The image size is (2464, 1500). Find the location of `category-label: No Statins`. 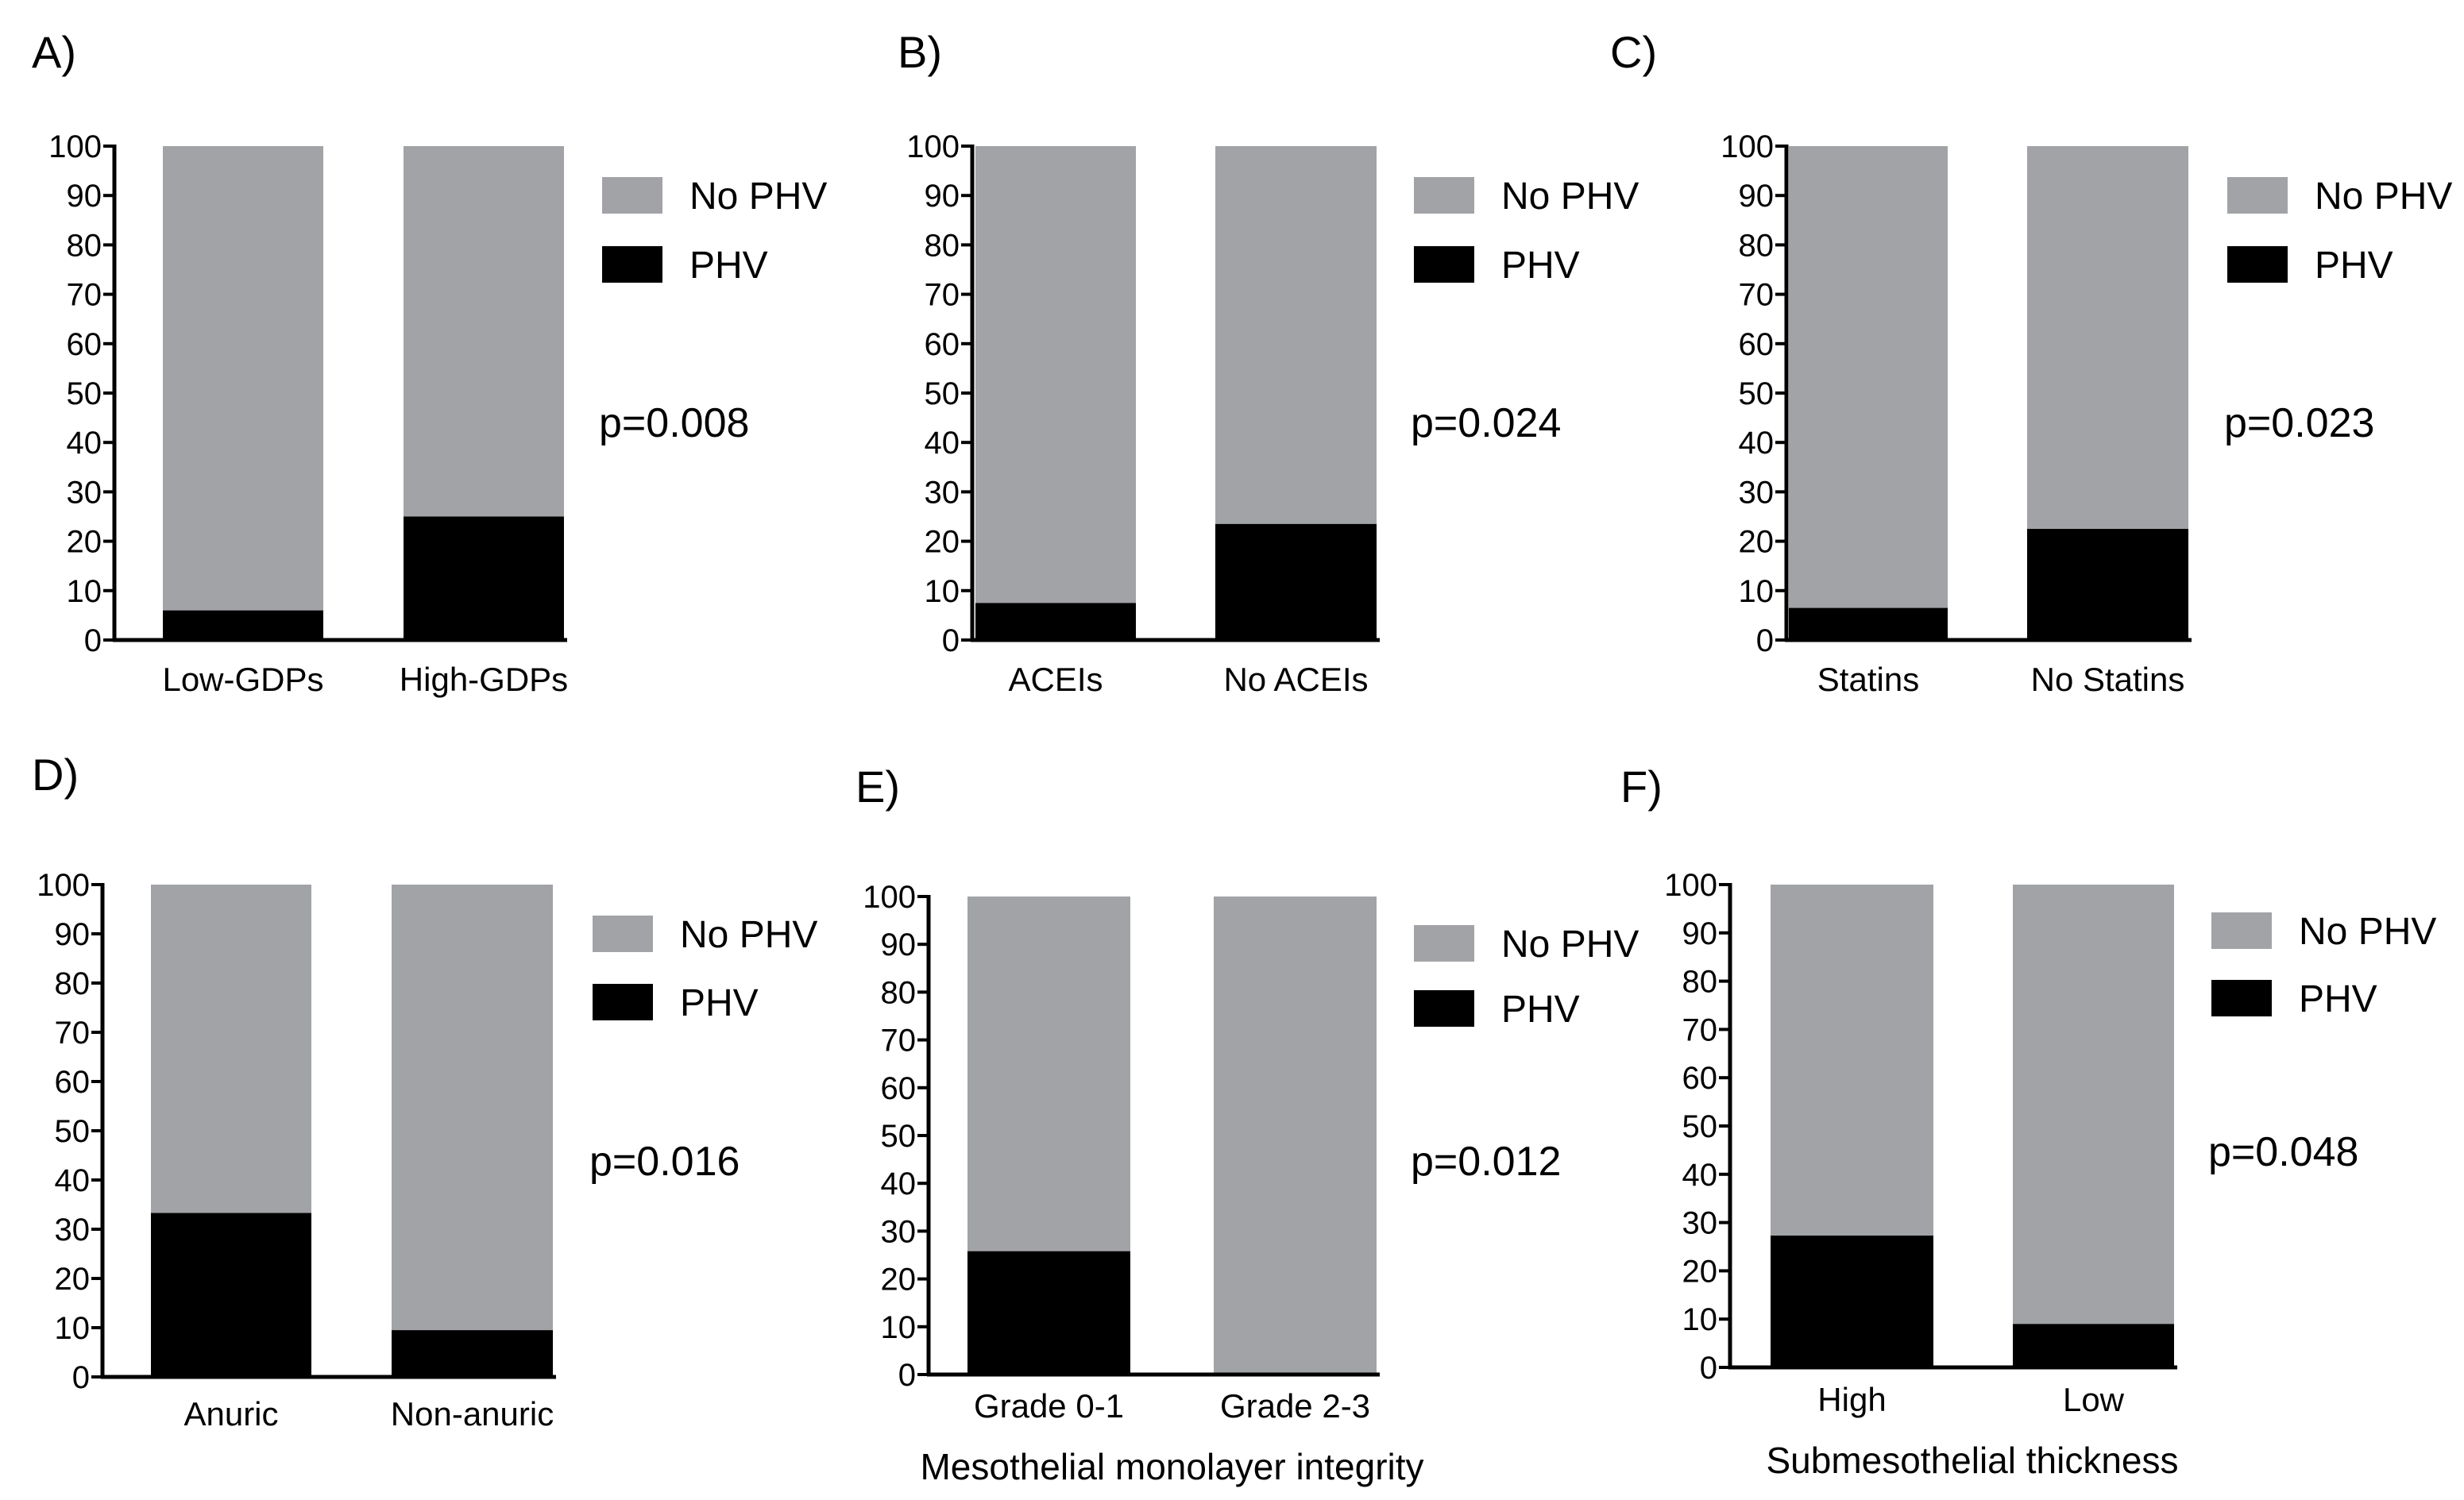

category-label: No Statins is located at coordinates (2108, 680).